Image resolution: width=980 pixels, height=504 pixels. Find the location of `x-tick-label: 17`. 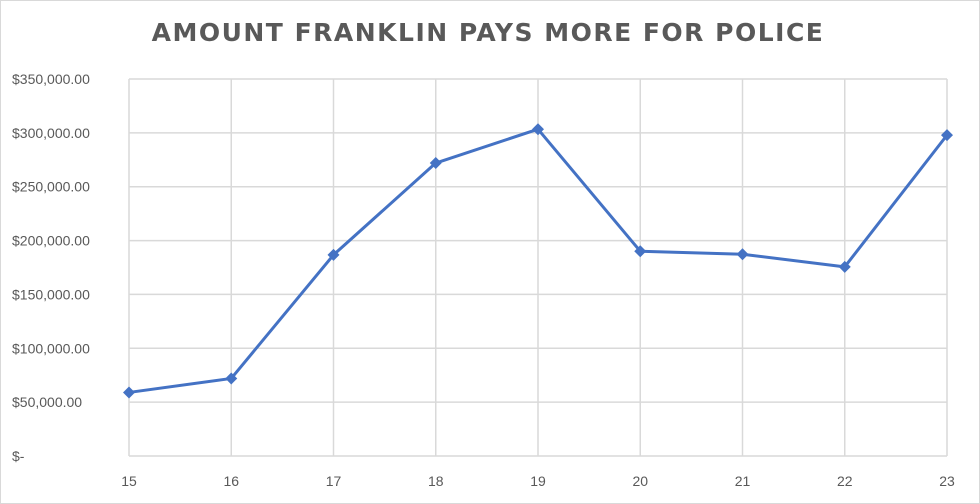

x-tick-label: 17 is located at coordinates (334, 481).